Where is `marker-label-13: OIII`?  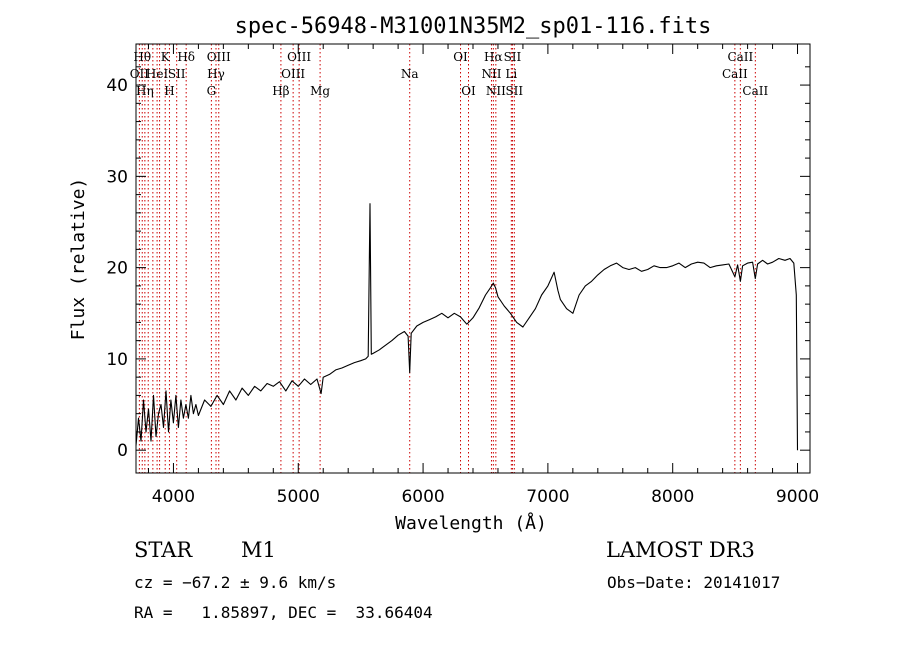 marker-label-13: OIII is located at coordinates (219, 57).